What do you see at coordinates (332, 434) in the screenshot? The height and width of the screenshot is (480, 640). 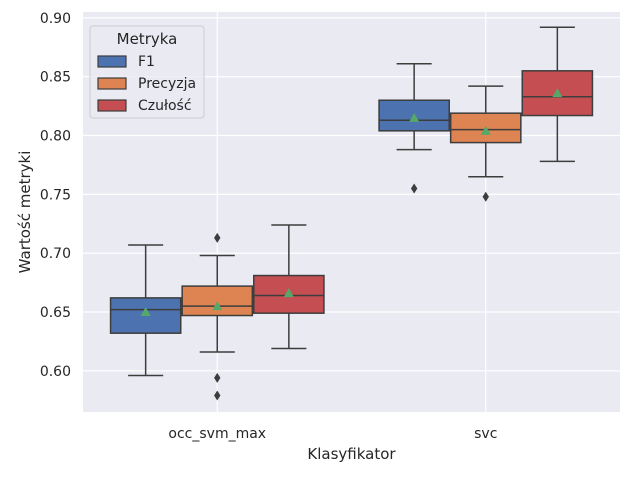 I see `x-tick-labels: occ_svm_max svc` at bounding box center [332, 434].